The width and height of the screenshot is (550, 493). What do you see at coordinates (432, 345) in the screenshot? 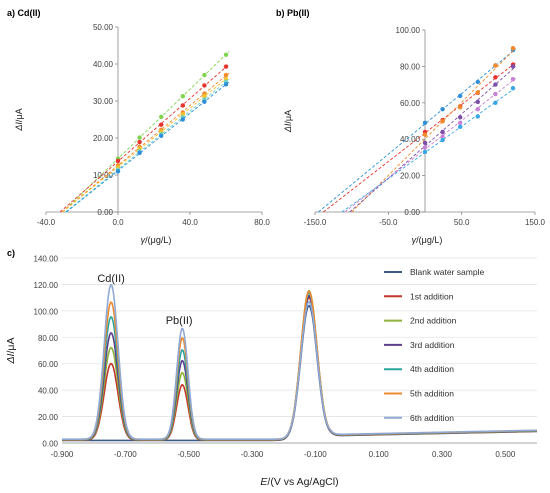
I see `legend-label: 3rd addition` at bounding box center [432, 345].